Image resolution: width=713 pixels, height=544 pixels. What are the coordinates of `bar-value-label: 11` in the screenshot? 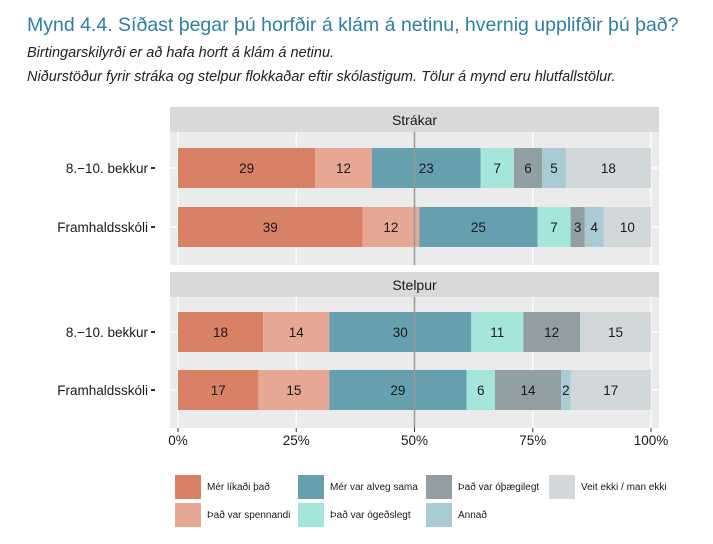 It's located at (497, 332).